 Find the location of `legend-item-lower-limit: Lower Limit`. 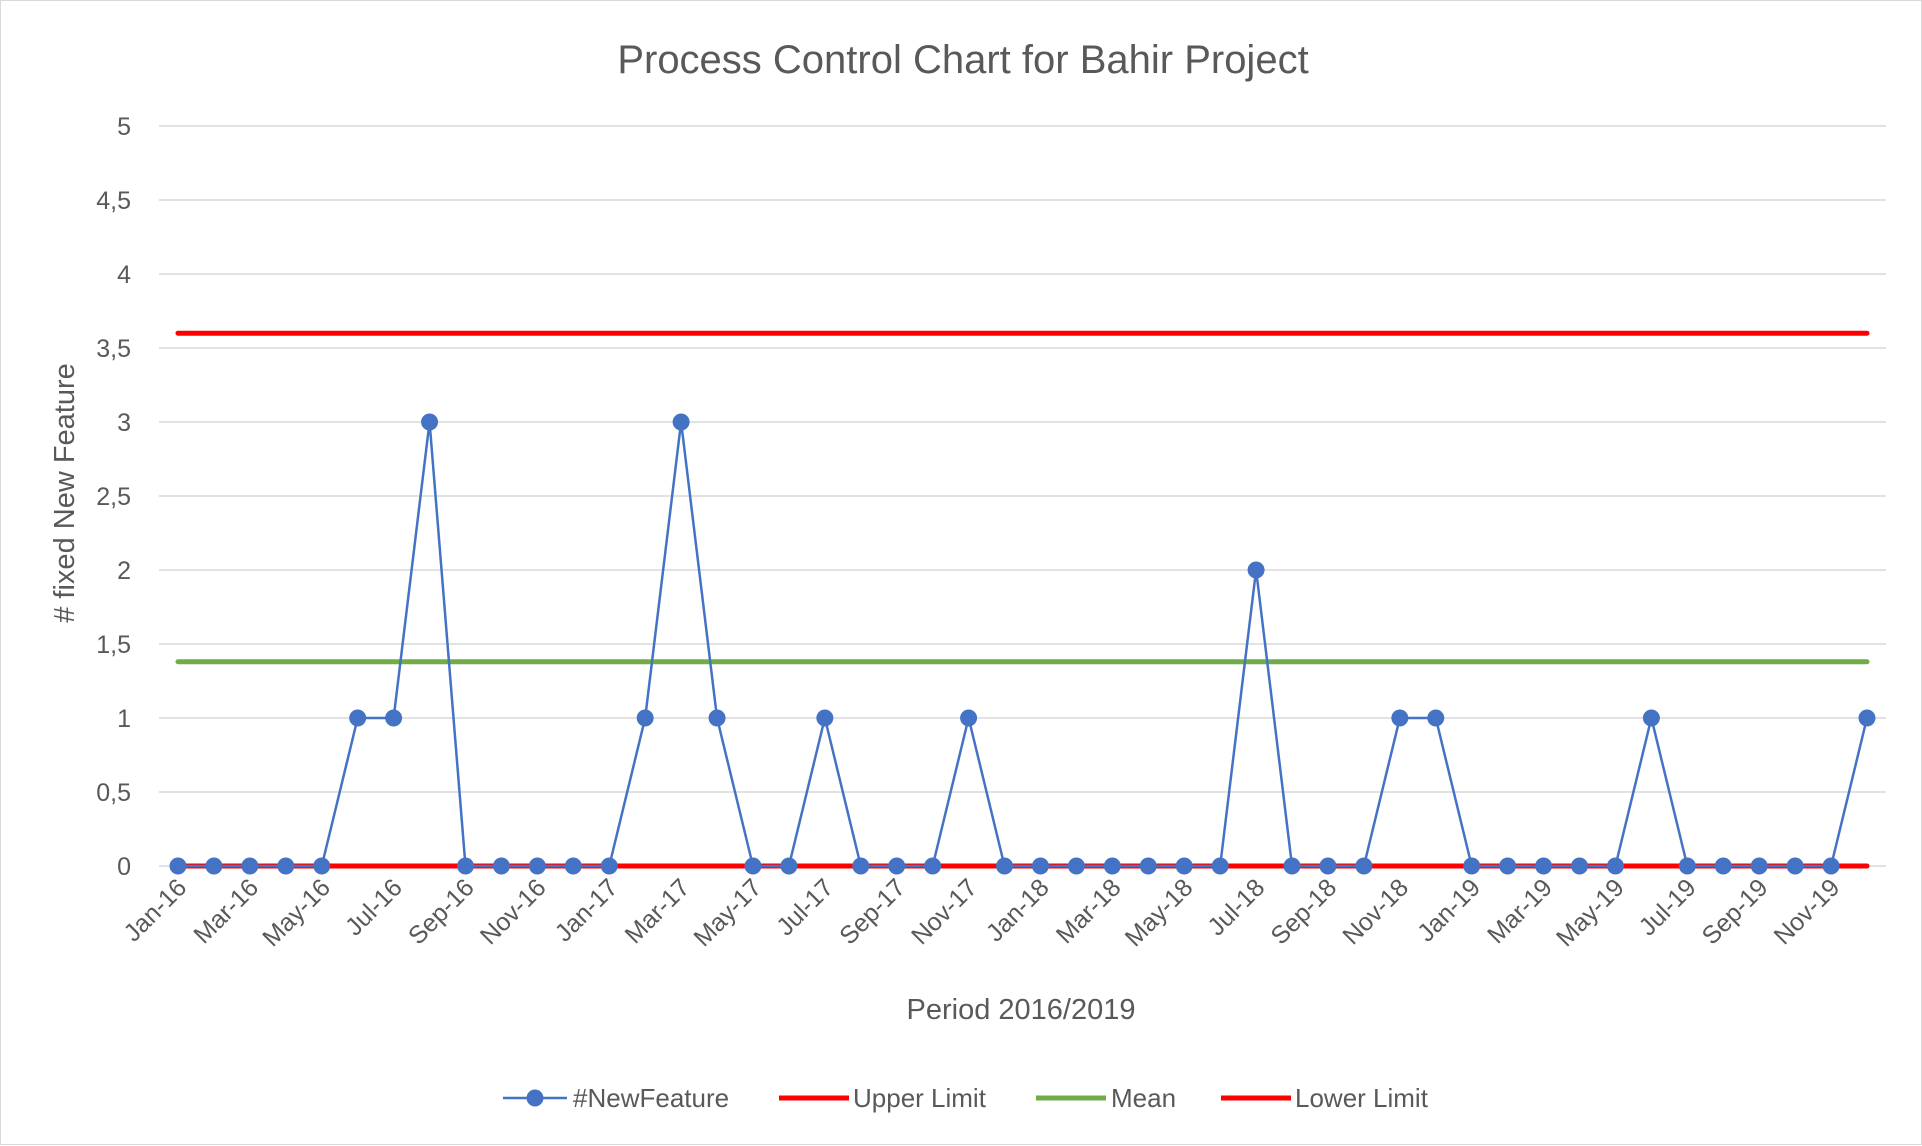

legend-item-lower-limit: Lower Limit is located at coordinates (1325, 1098).